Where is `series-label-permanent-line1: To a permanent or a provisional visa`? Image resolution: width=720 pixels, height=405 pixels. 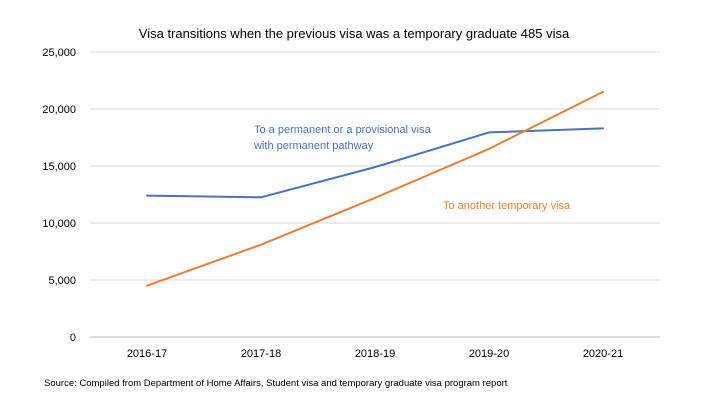
series-label-permanent-line1: To a permanent or a provisional visa is located at coordinates (343, 130).